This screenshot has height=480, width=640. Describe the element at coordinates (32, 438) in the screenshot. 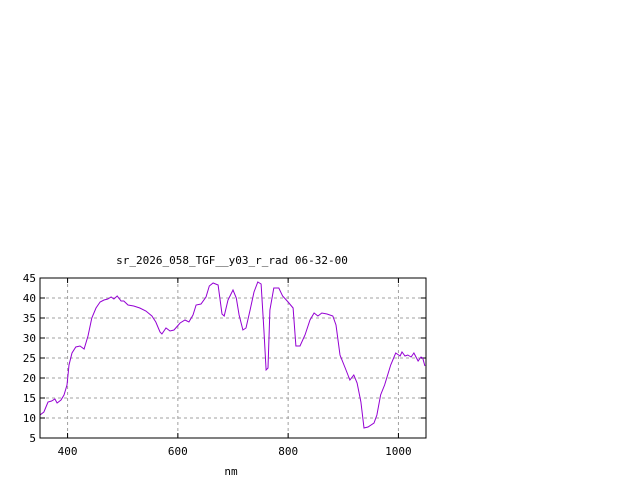

I see `y-tick-label: 5` at that location.